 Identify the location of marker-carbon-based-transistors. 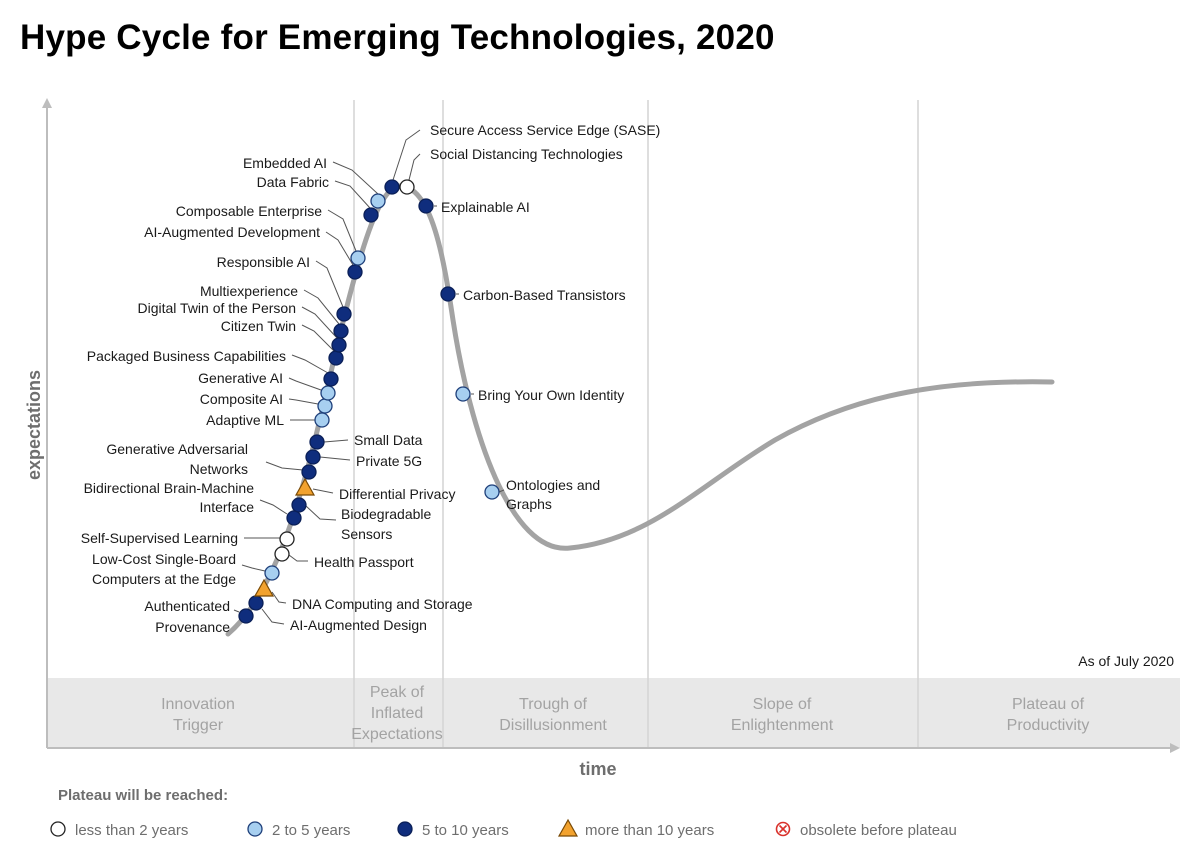
(448, 294).